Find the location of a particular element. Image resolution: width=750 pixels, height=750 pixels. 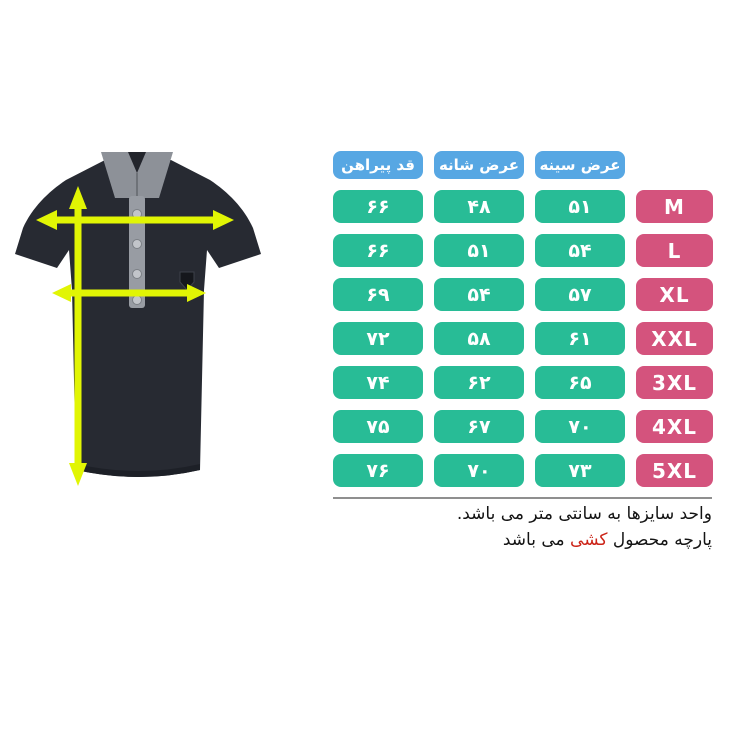

cell-chest-width: ۷۳ is located at coordinates (580, 470).